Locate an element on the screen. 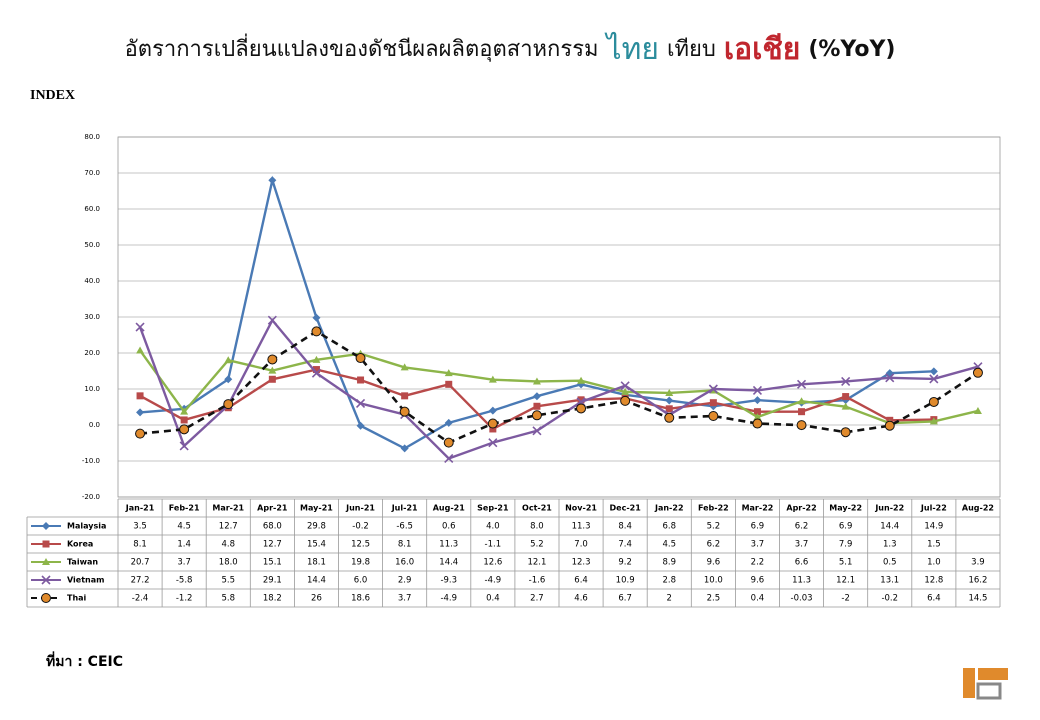 The height and width of the screenshot is (720, 1040). table-value: 14.5 is located at coordinates (977, 599).